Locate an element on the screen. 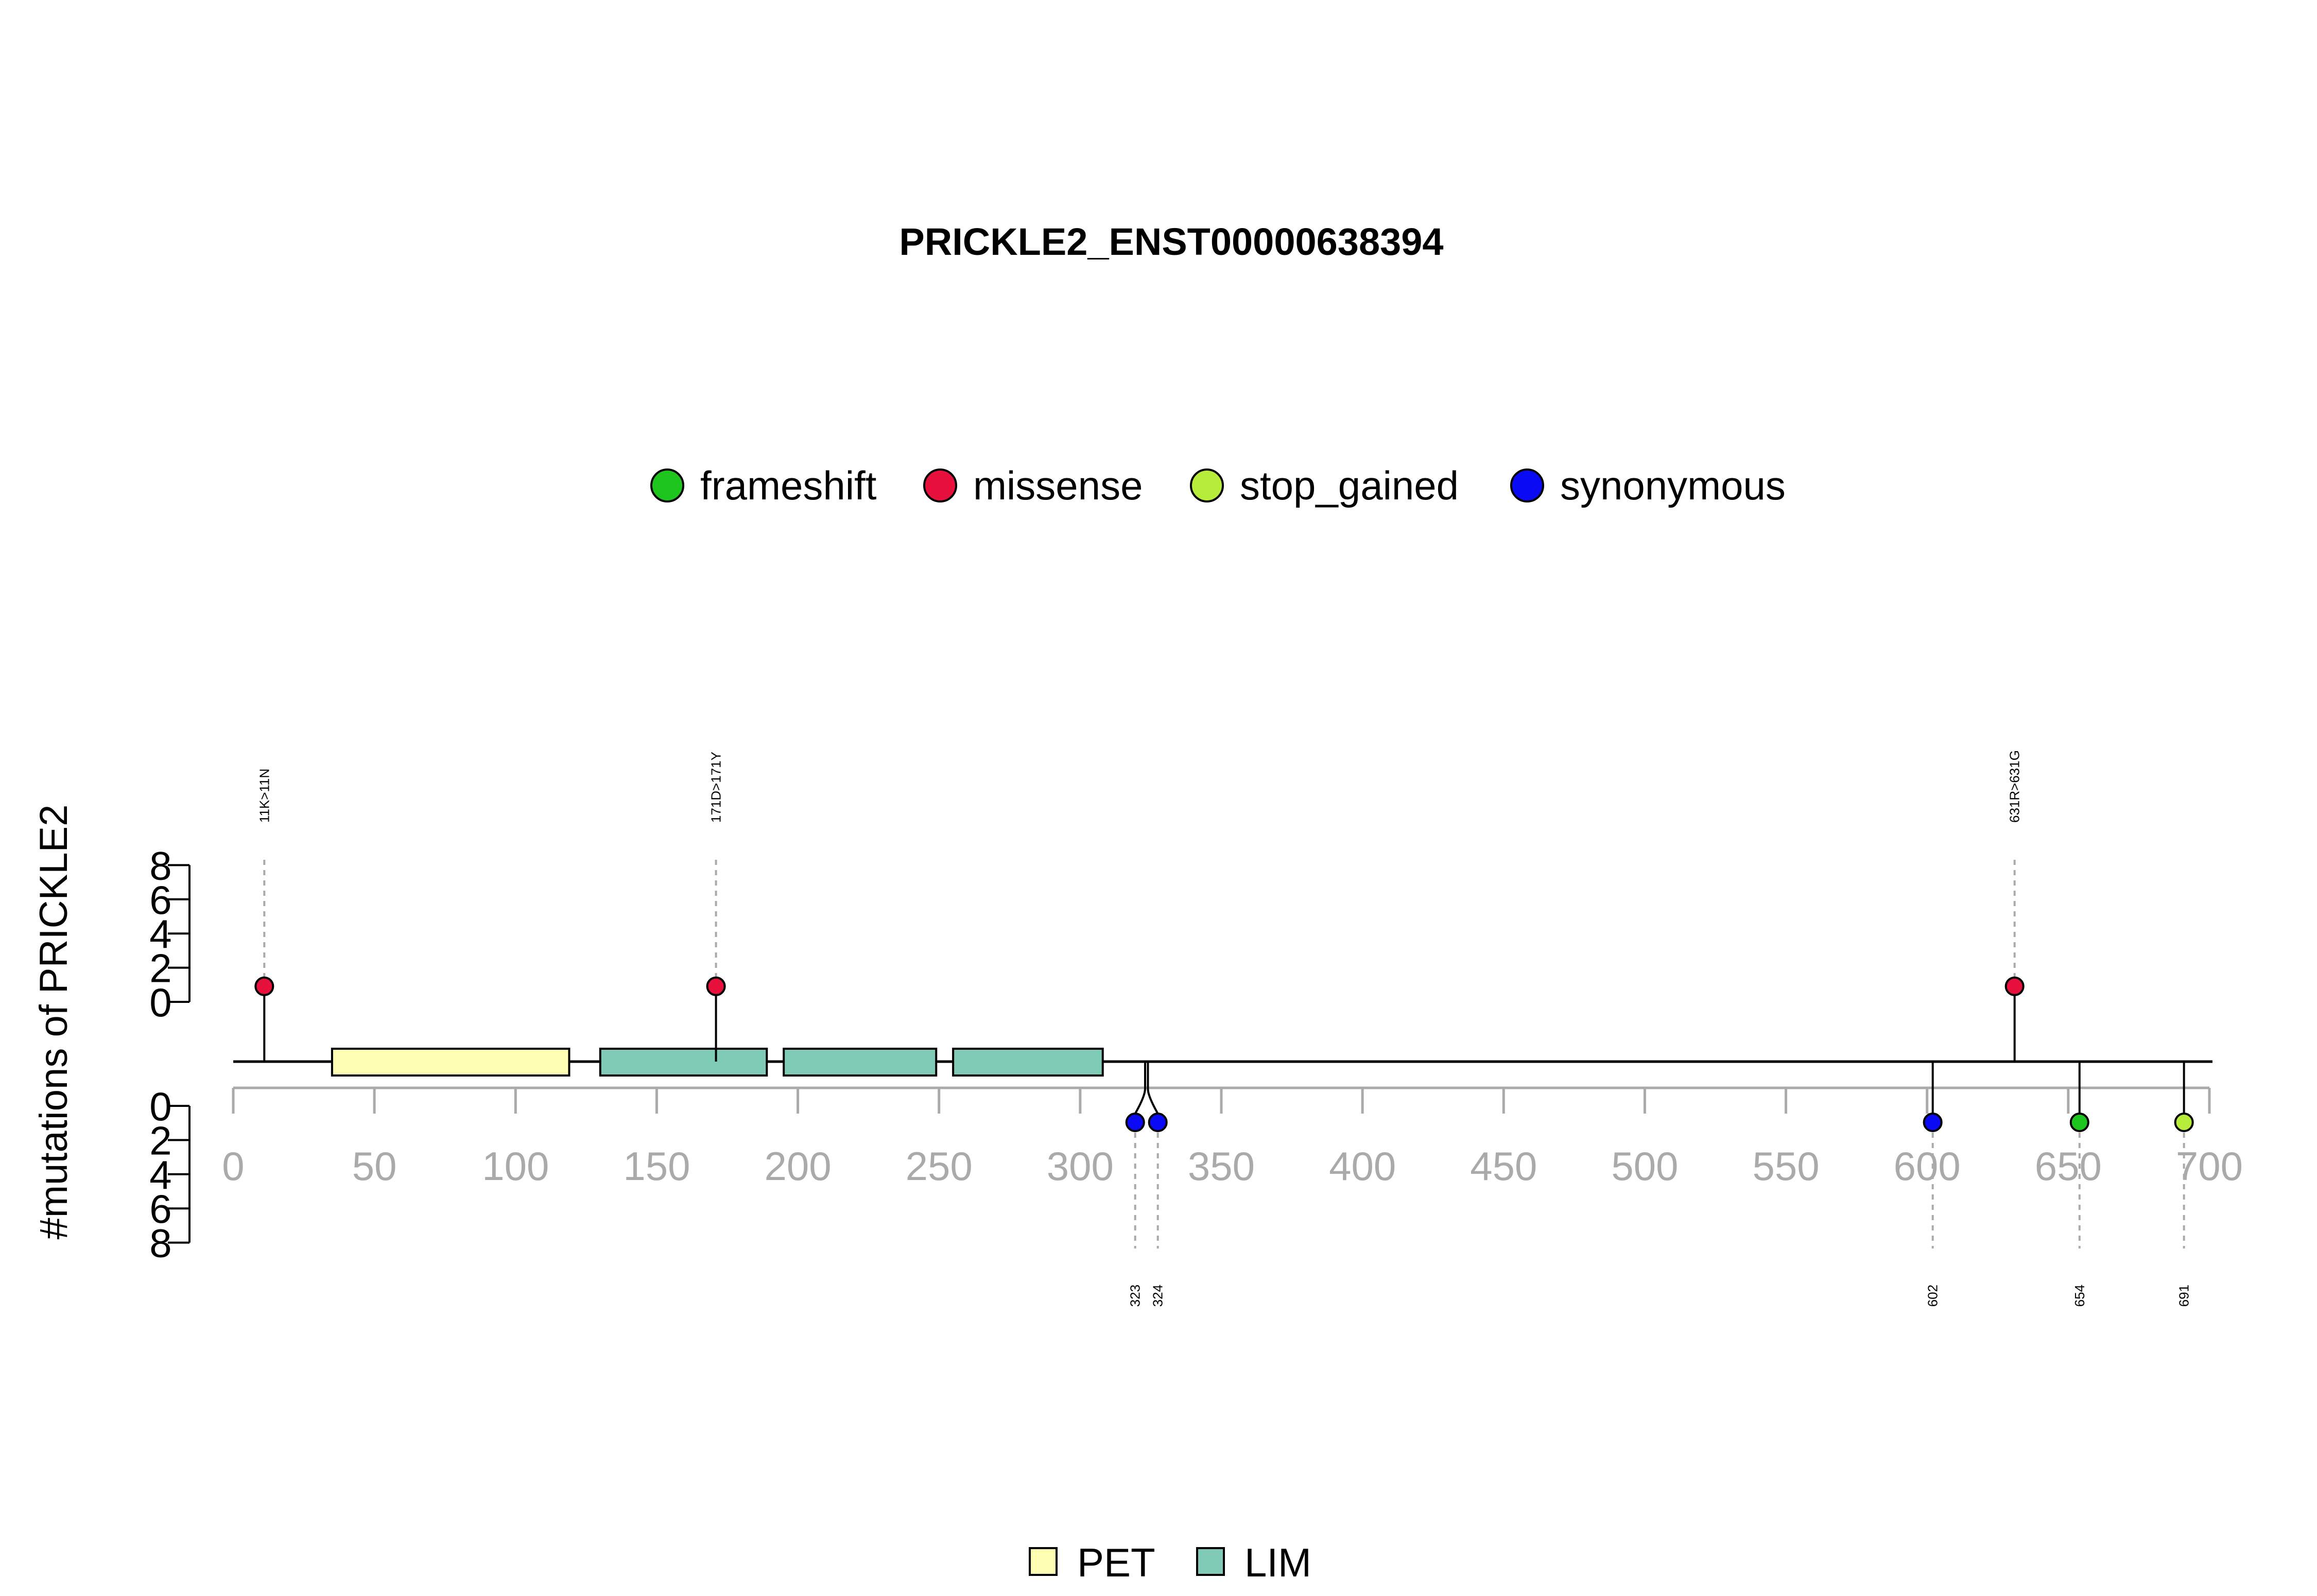  mutation-label: 631R>631G is located at coordinates (2014, 786).